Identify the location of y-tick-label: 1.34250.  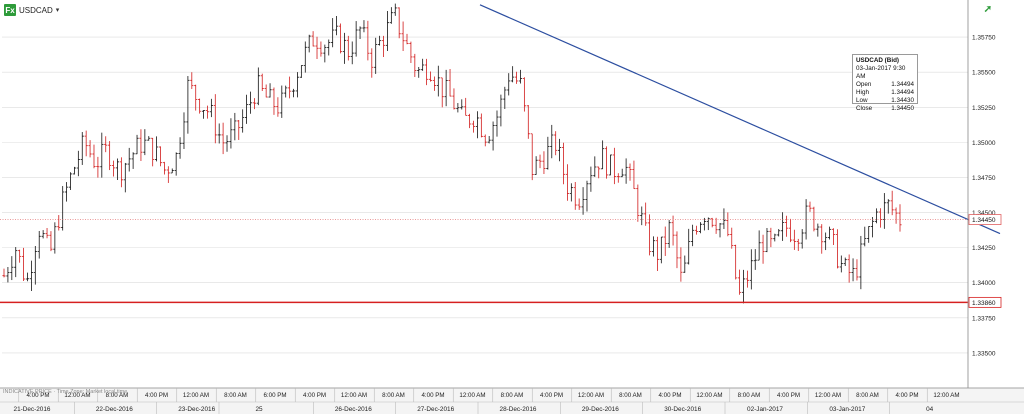
(984, 248).